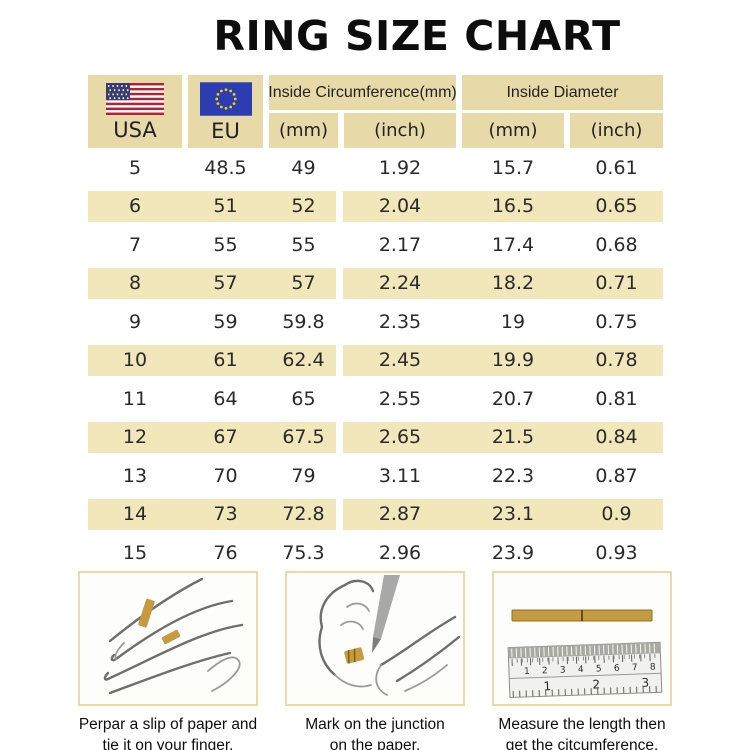  Describe the element at coordinates (400, 283) in the screenshot. I see `cell-circumference-inch: 2.24` at that location.